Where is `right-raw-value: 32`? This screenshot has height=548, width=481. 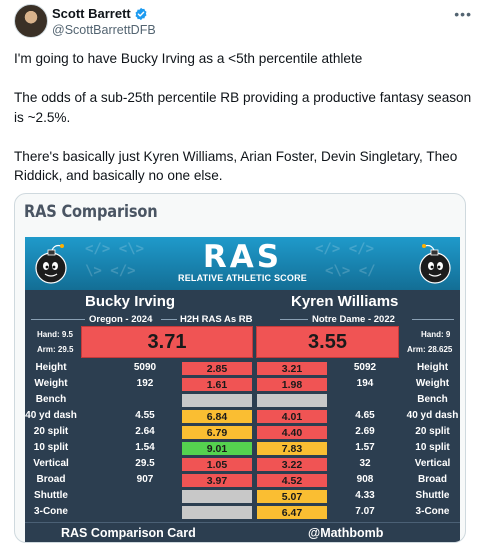 right-raw-value: 32 is located at coordinates (365, 463).